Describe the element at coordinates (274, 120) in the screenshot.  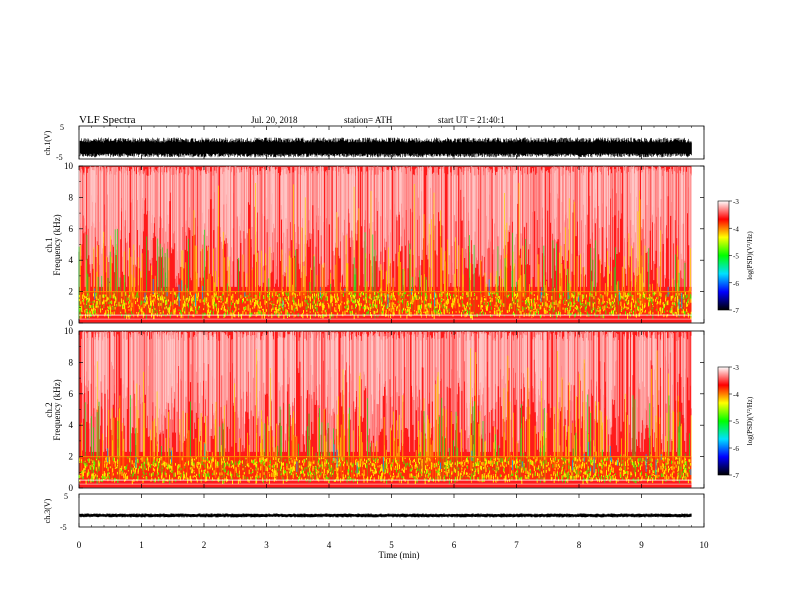
I see `date-label: Jul. 20, 2018` at that location.